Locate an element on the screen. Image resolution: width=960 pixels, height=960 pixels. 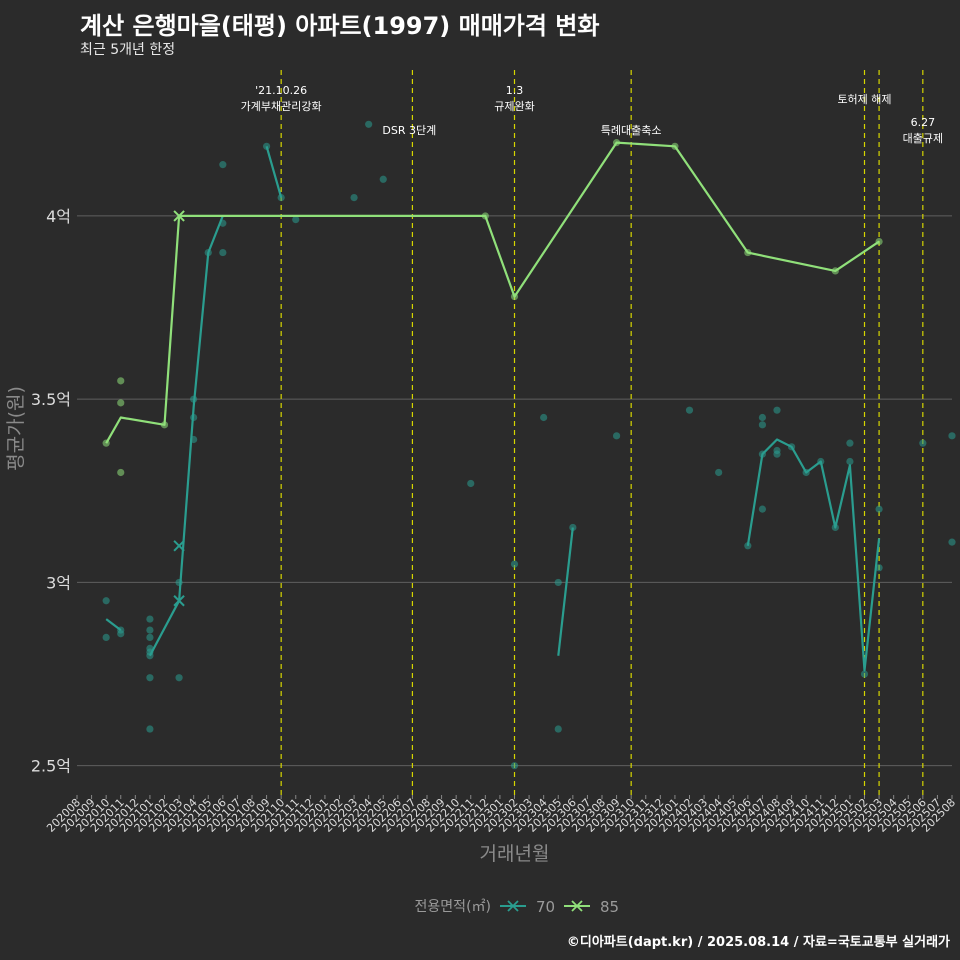
y-tick-label: 4억 is located at coordinates (58, 216).